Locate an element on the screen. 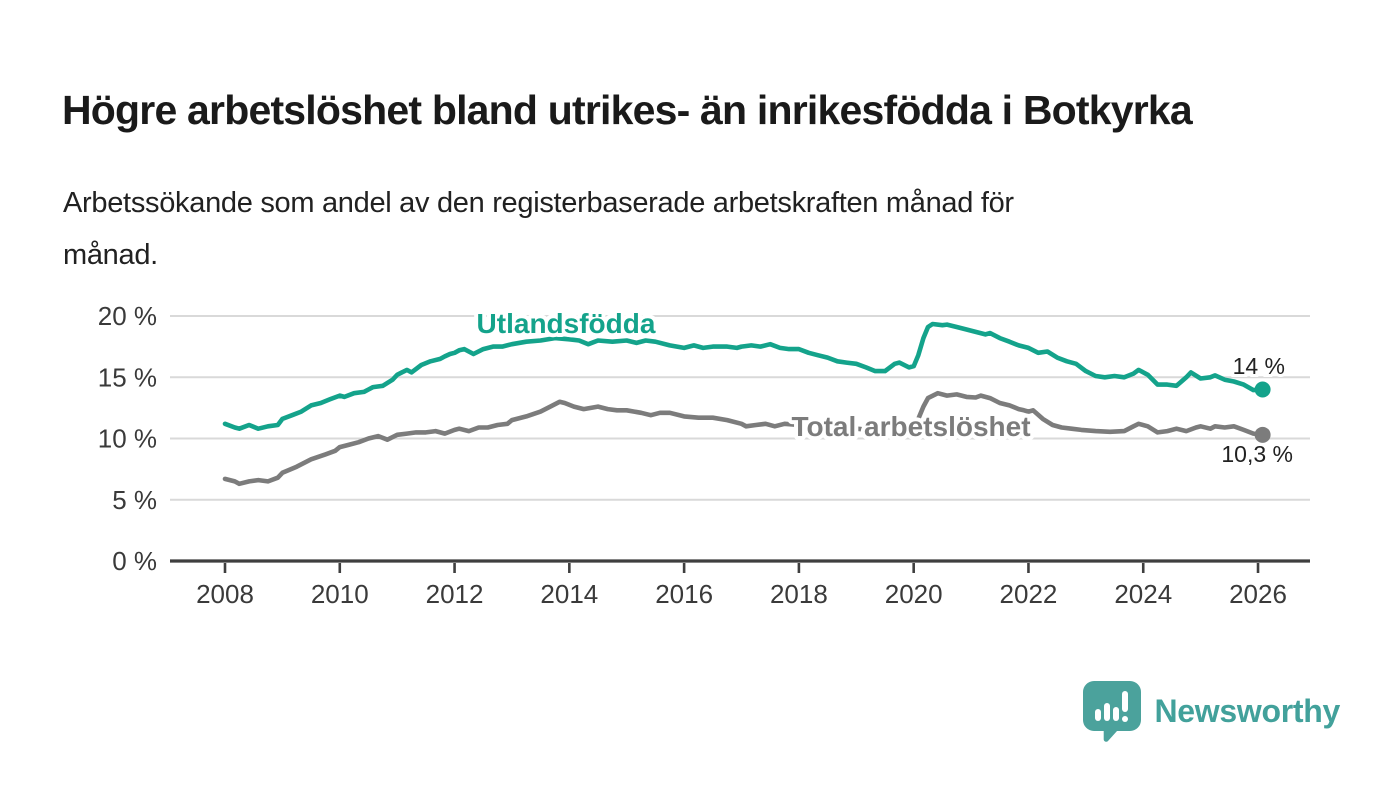 This screenshot has height=794, width=1400. series-end-dot-total is located at coordinates (1262, 434).